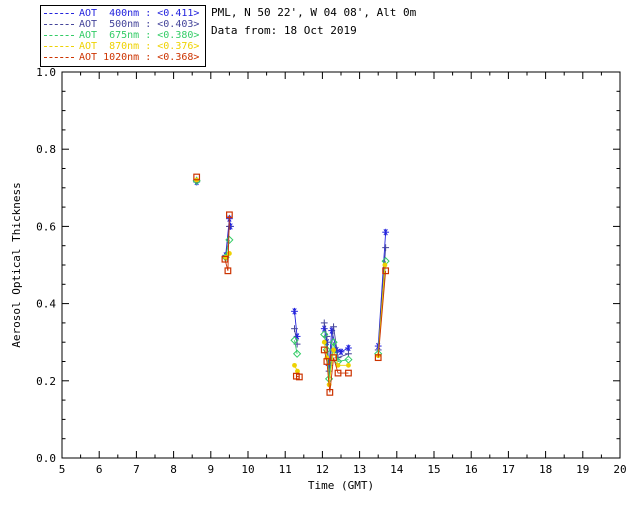 This screenshot has height=512, width=640. What do you see at coordinates (291, 275) in the screenshot?
I see `series-aot-500nm` at bounding box center [291, 275].